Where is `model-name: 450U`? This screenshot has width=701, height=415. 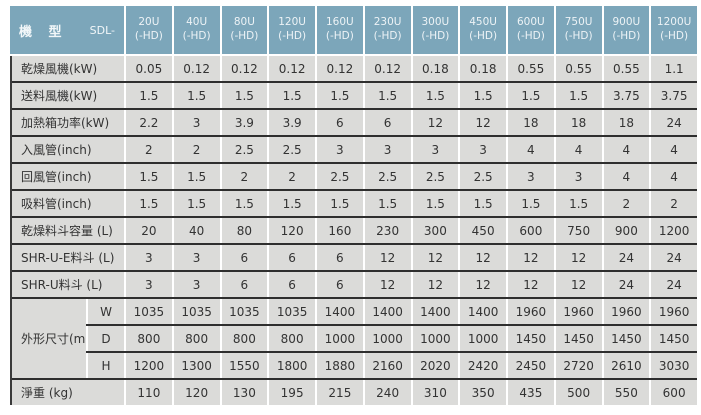
model-name: 450U is located at coordinates (483, 22).